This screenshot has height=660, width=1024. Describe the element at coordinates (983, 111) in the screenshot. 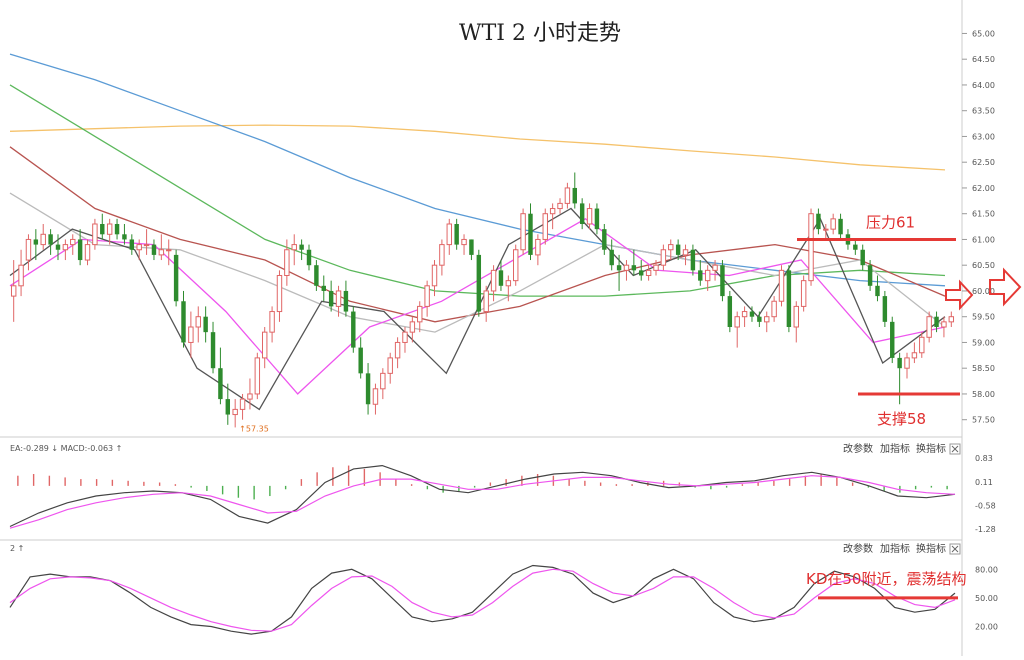

I see `price-tick-label: 63.50` at that location.